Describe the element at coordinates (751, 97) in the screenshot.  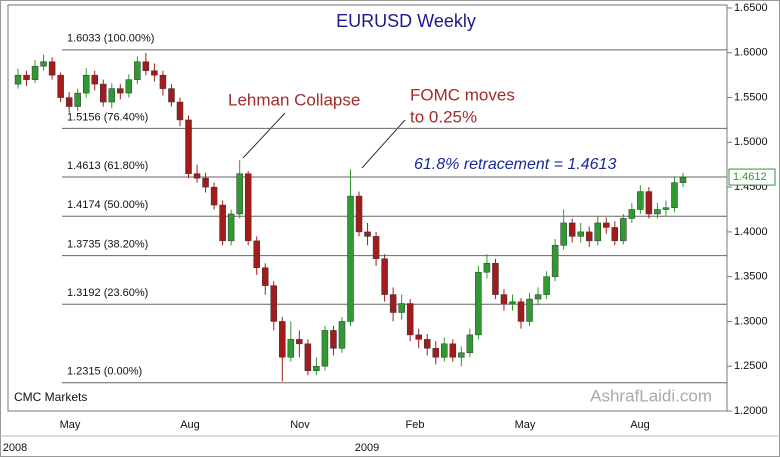
I see `y-tick-label: 1.5500` at that location.